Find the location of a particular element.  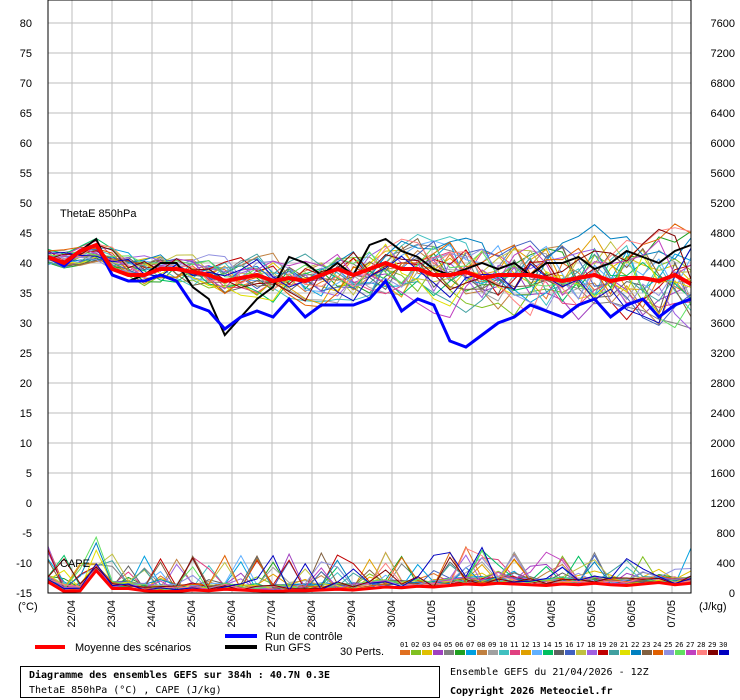

x-tick-label: 23/04 is located at coordinates (112, 614).